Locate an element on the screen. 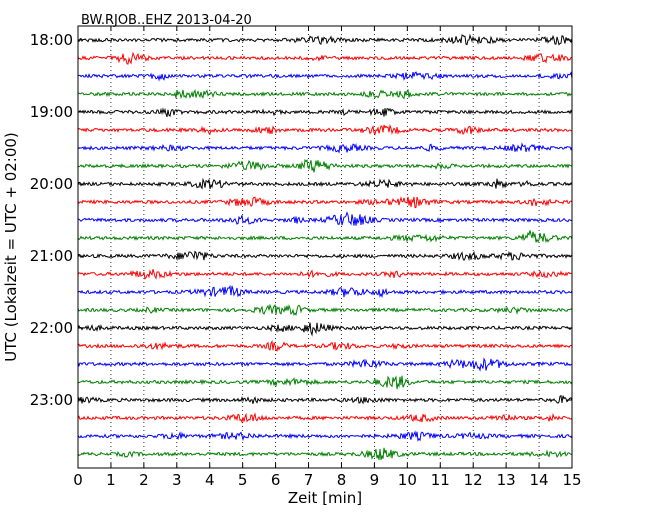  x-tick-label: 0 is located at coordinates (78, 480).